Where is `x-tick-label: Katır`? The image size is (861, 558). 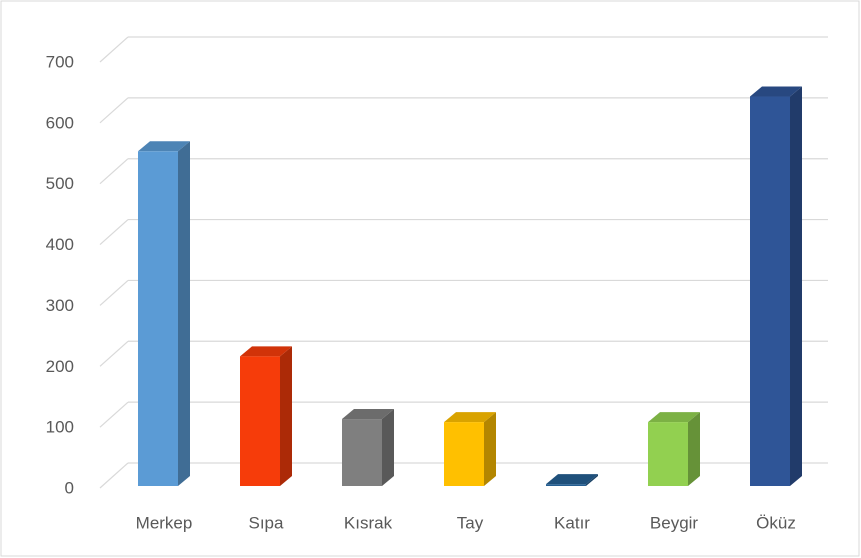
x-tick-label: Katır is located at coordinates (572, 522).